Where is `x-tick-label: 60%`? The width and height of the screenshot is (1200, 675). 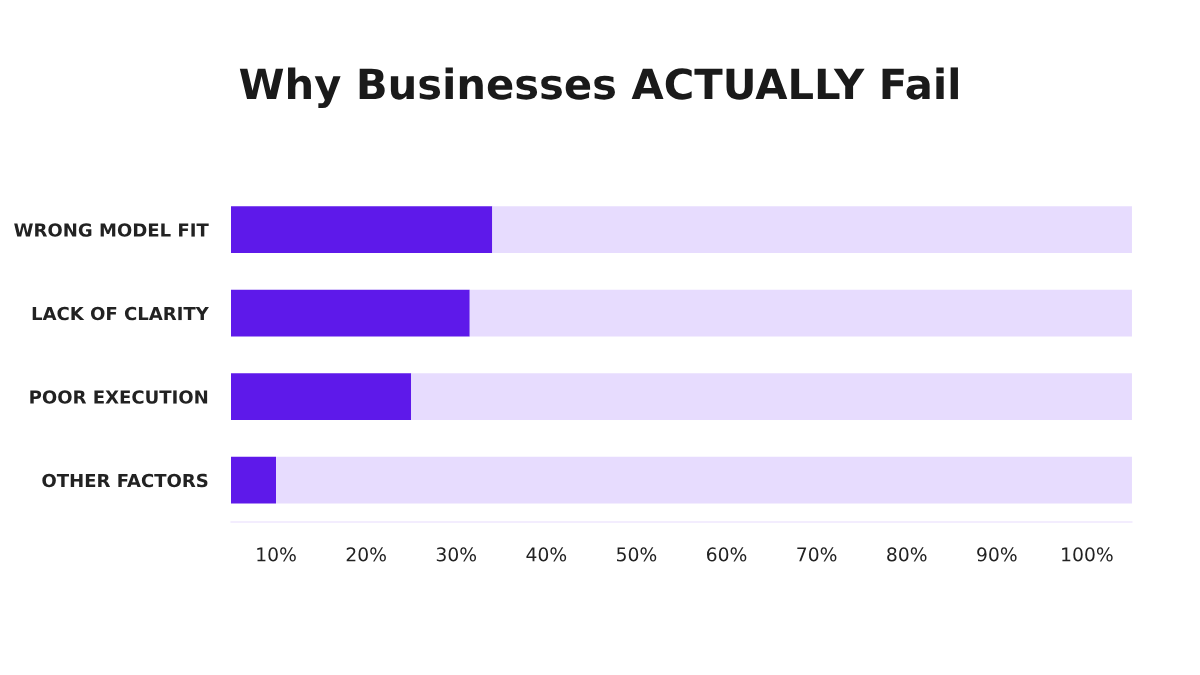
x-tick-label: 60% is located at coordinates (727, 554).